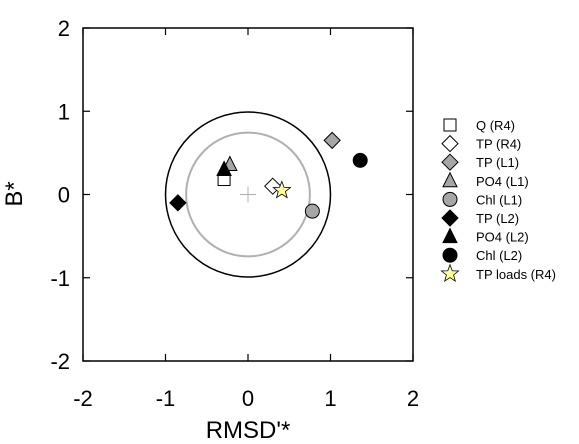  What do you see at coordinates (495, 125) in the screenshot?
I see `legend-label: Q (R4)` at bounding box center [495, 125].